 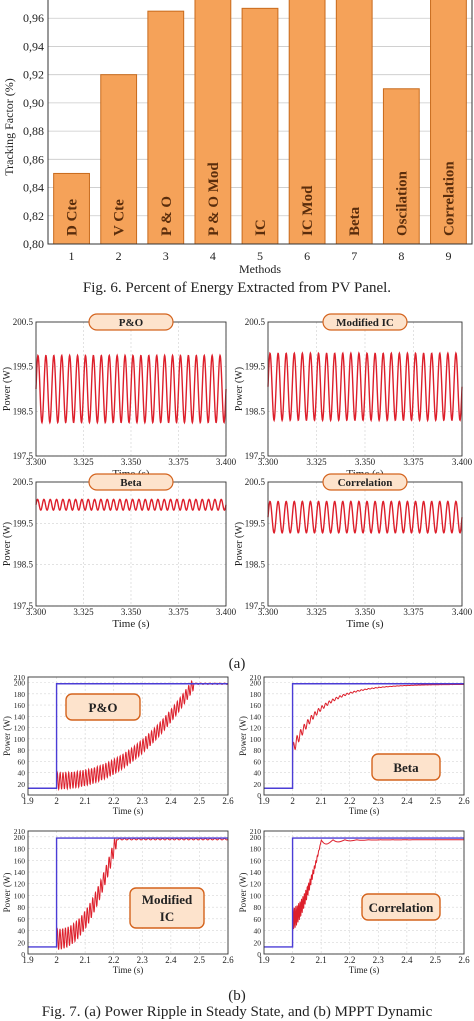 I want to click on x-tick-label: 1.9, so click(x=28, y=960).